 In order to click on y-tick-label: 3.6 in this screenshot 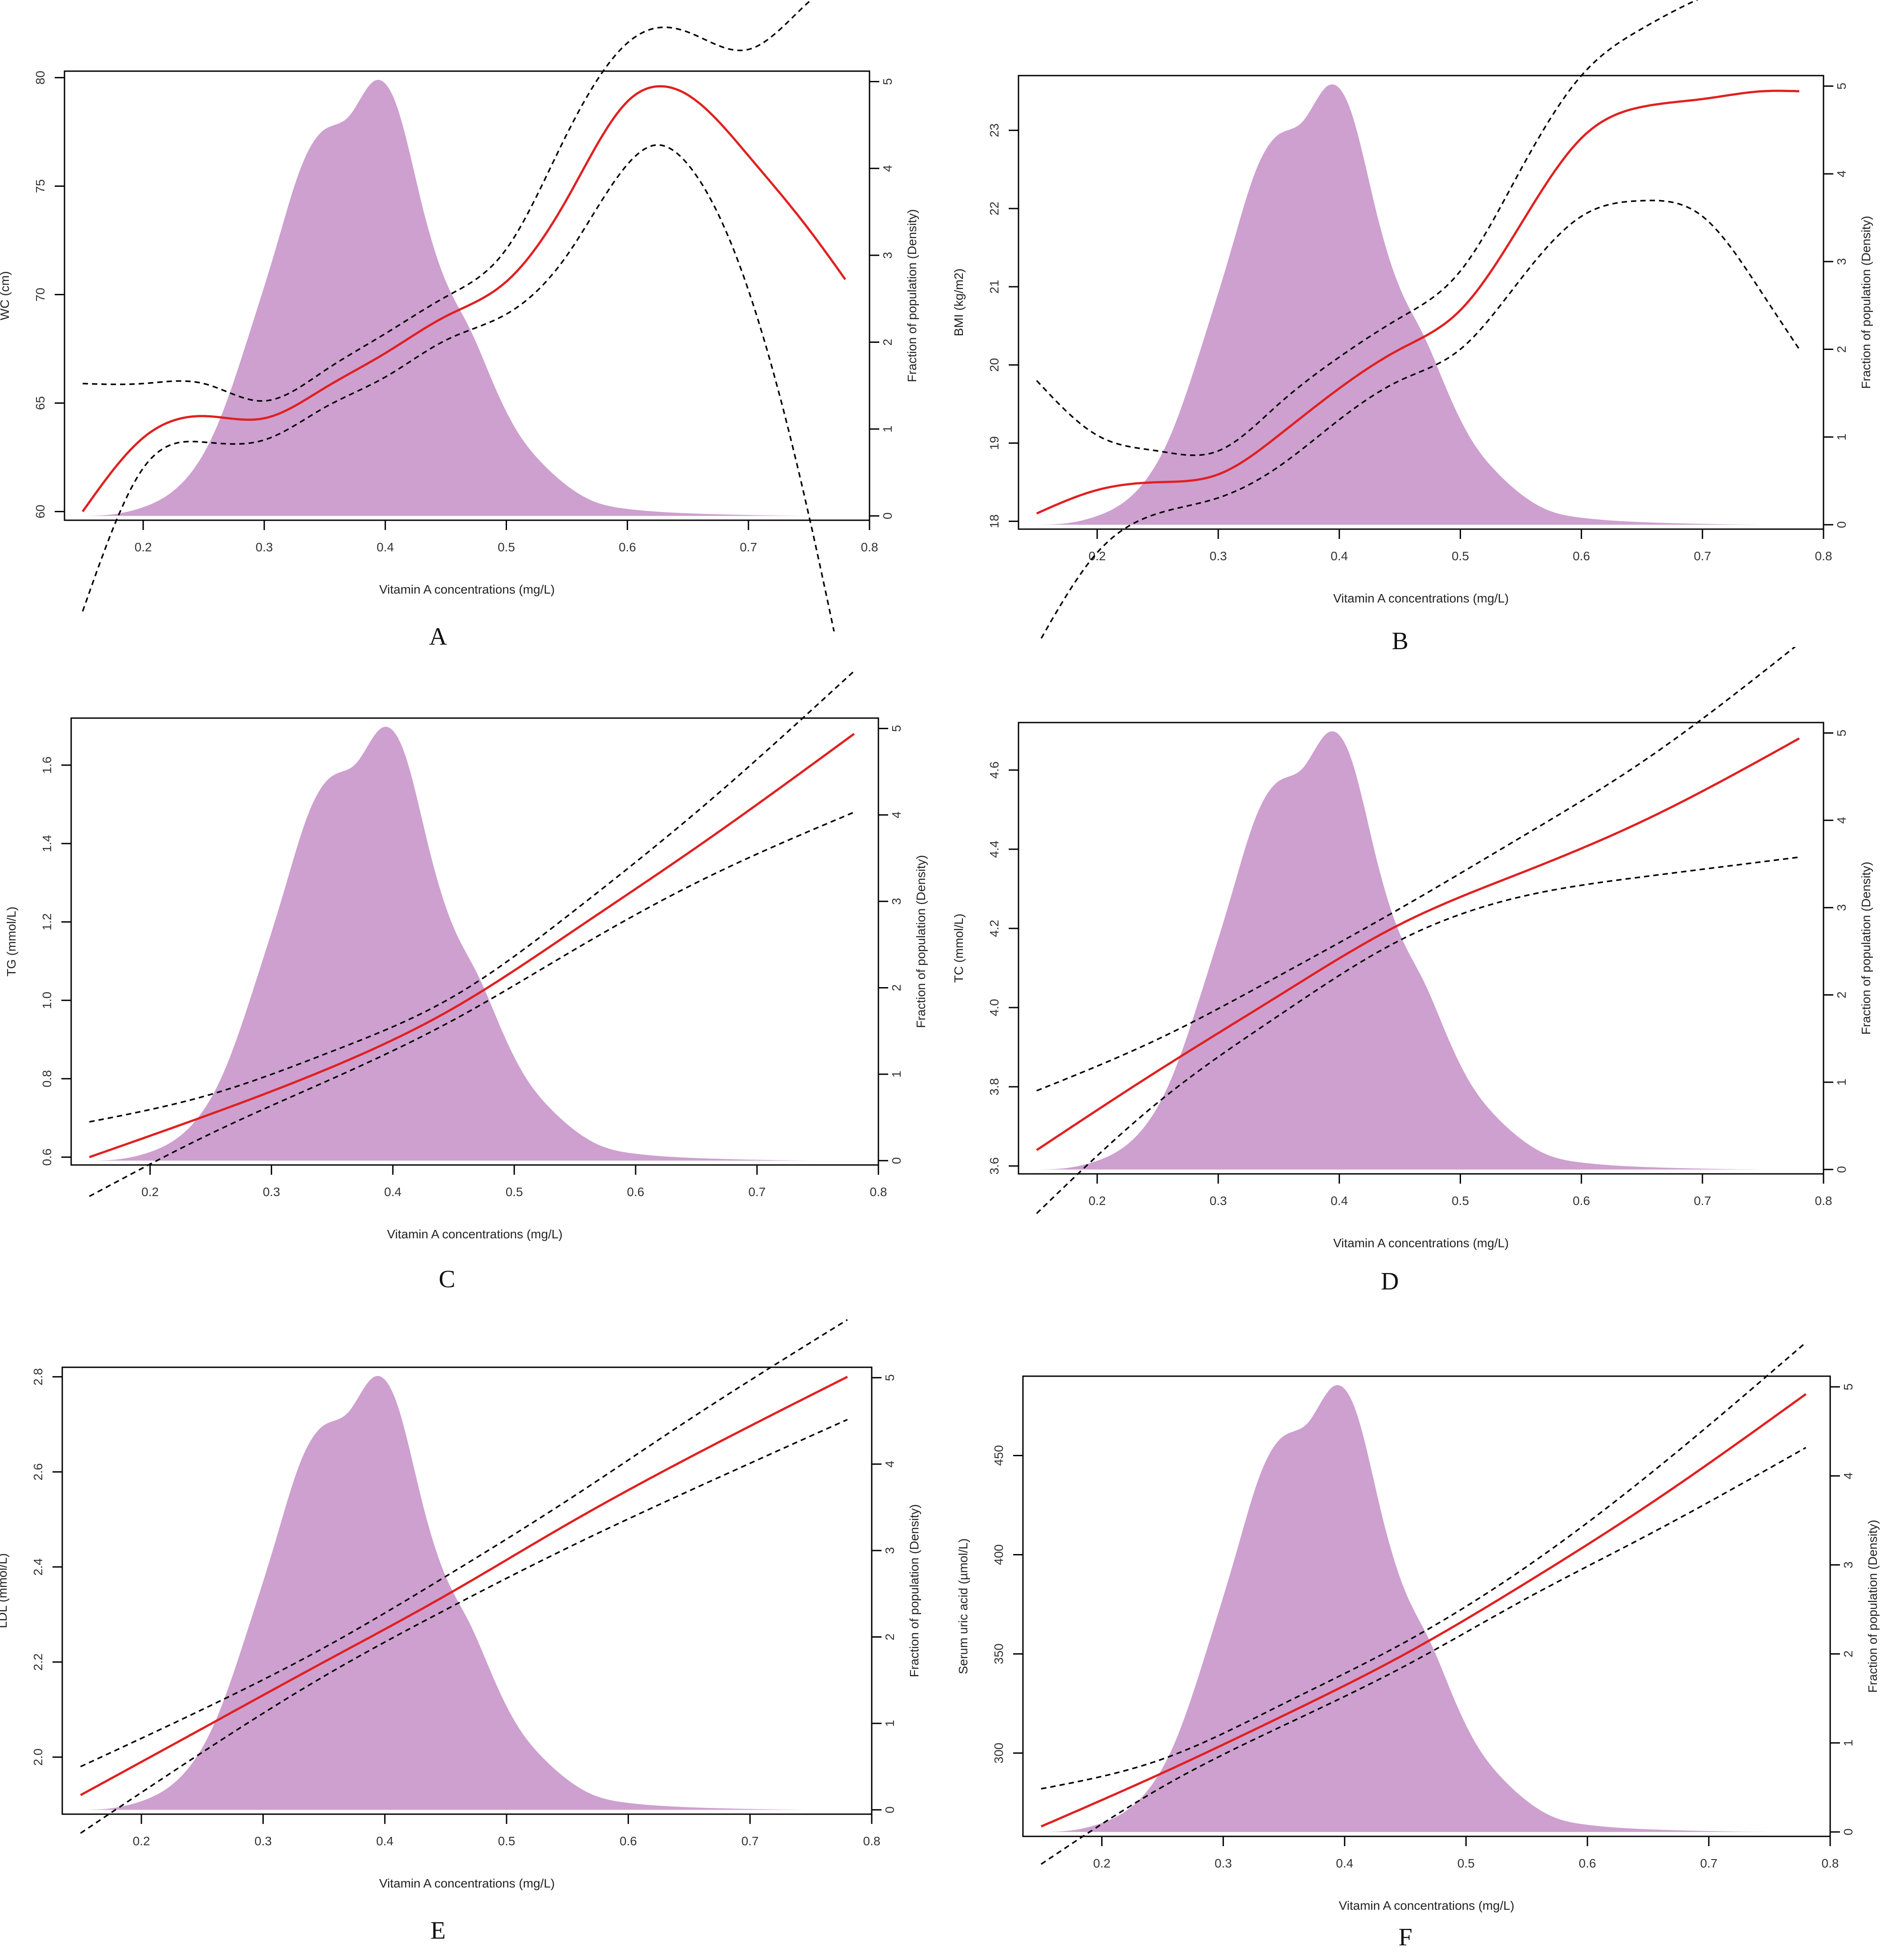, I will do `click(994, 1166)`.